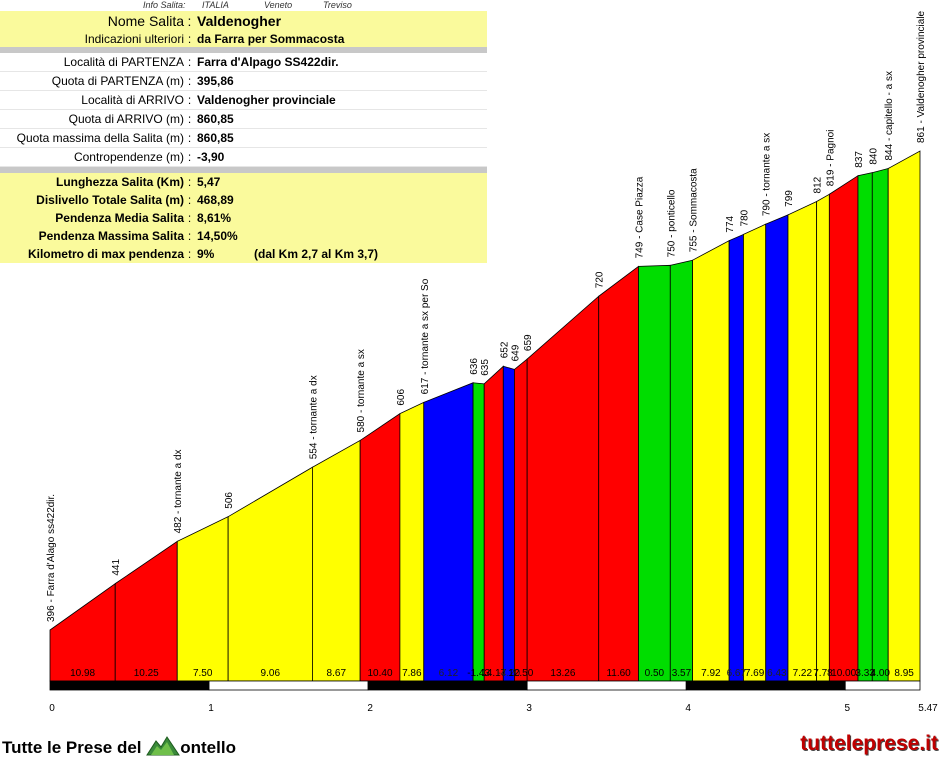  Describe the element at coordinates (921, 76) in the screenshot. I see `point-label: 861 - Valdenogher provinciale` at that location.